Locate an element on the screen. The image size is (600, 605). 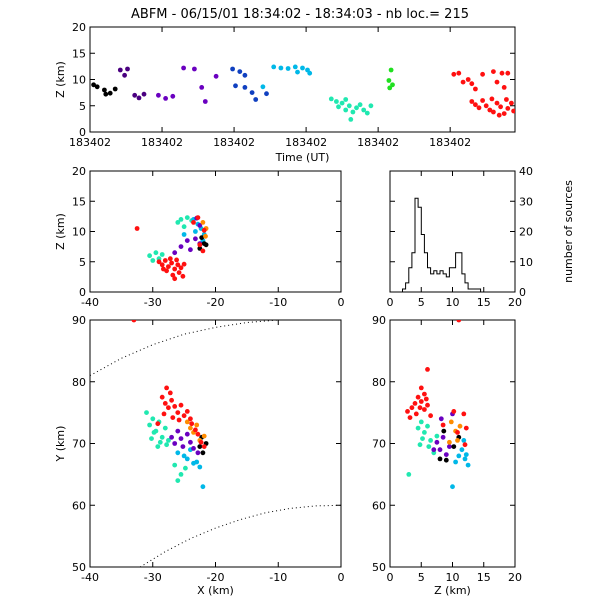
x-tick-label: -40 is located at coordinates (90, 577).